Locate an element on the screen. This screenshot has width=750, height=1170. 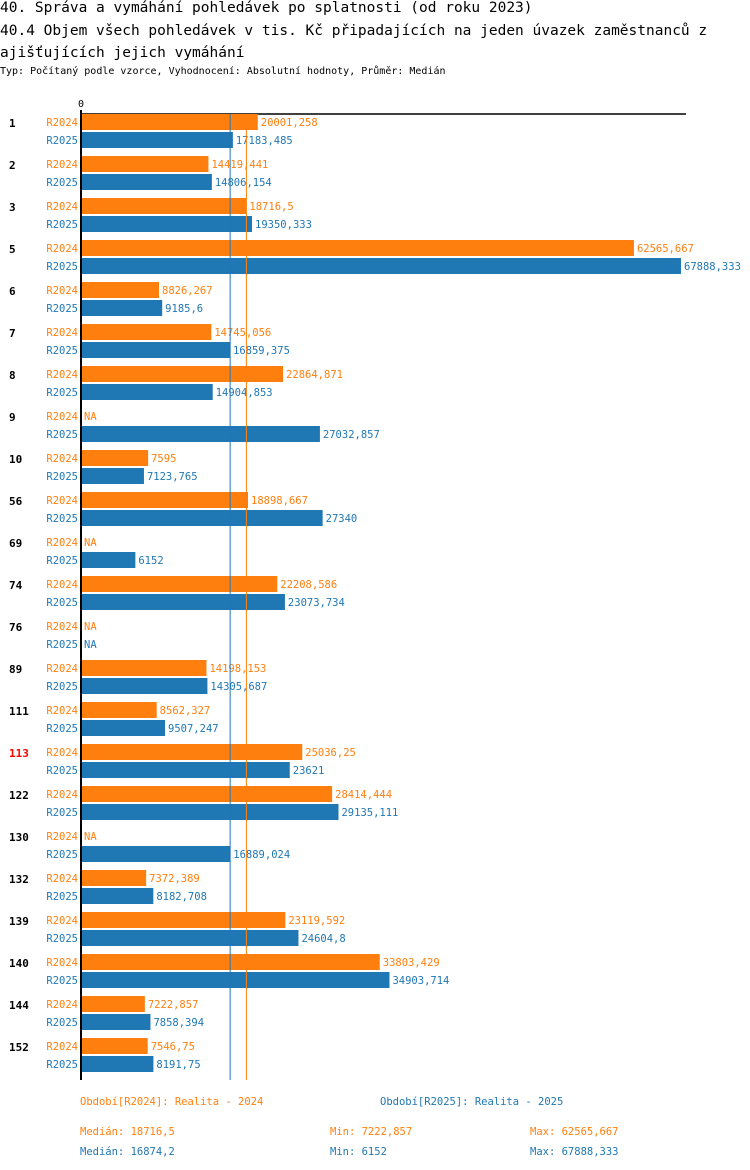
data-label: 23621 is located at coordinates (309, 771).